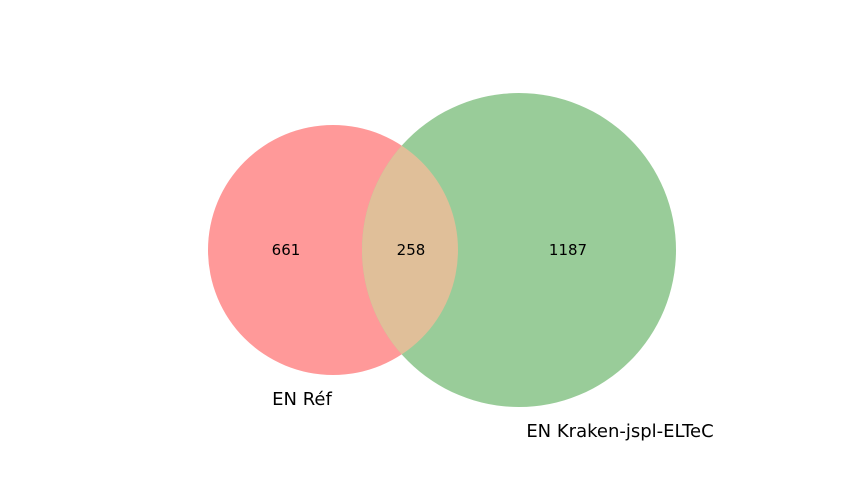 The width and height of the screenshot is (864, 504). I want to click on set-a-label: EN Réf, so click(302, 399).